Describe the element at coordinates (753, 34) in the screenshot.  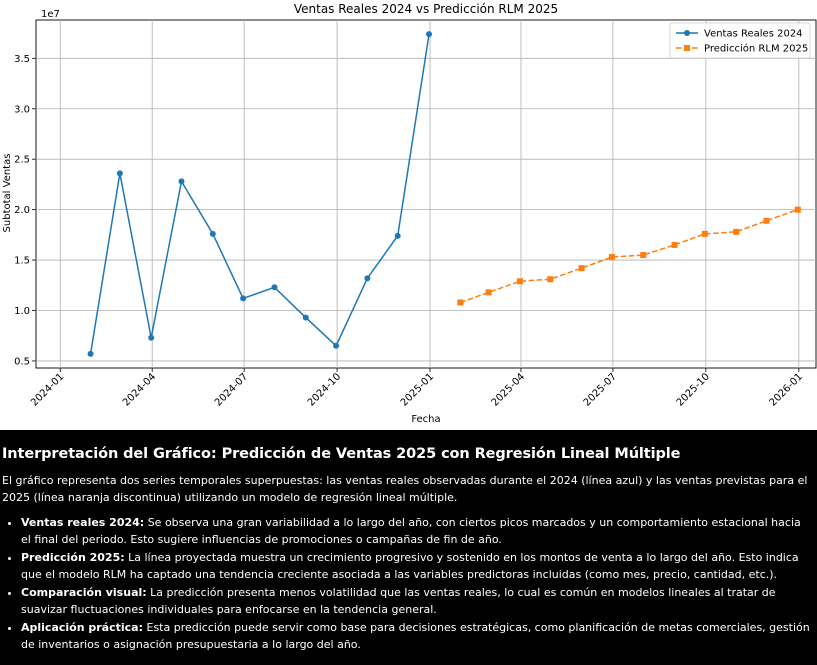
I see `legend-label: Ventas Reales 2024` at that location.